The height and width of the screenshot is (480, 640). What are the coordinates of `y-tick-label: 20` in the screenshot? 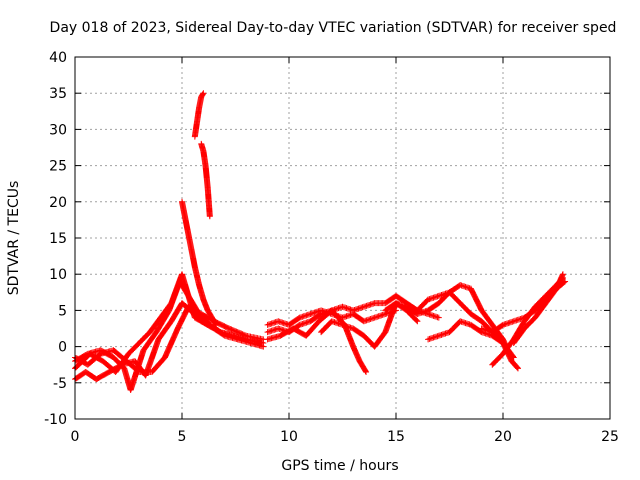 It's located at (58, 203).